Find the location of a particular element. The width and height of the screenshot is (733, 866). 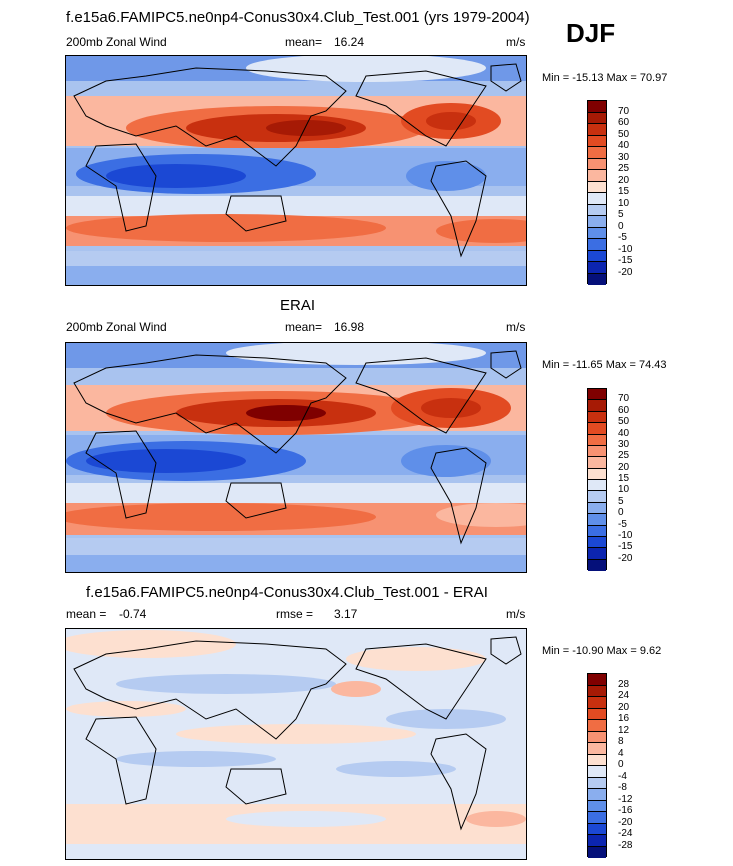

panel1-colorbar-tick-label: 20 is located at coordinates (624, 180).